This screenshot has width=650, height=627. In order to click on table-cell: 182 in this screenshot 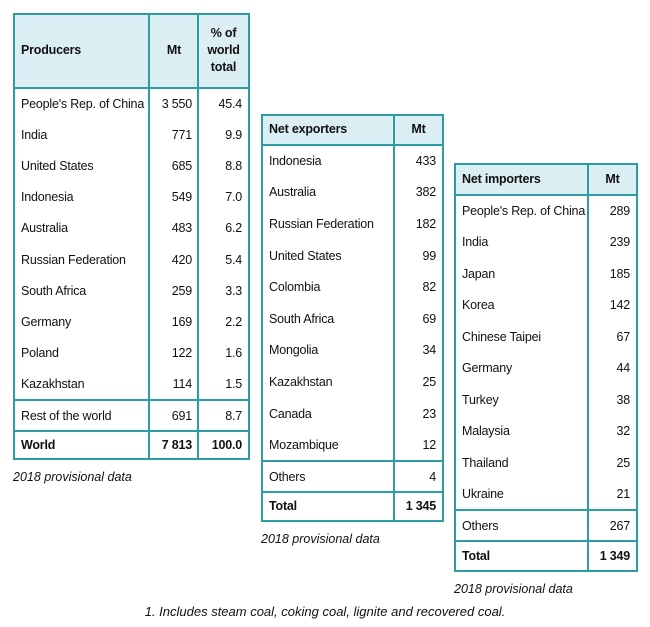, I will do `click(425, 223)`.